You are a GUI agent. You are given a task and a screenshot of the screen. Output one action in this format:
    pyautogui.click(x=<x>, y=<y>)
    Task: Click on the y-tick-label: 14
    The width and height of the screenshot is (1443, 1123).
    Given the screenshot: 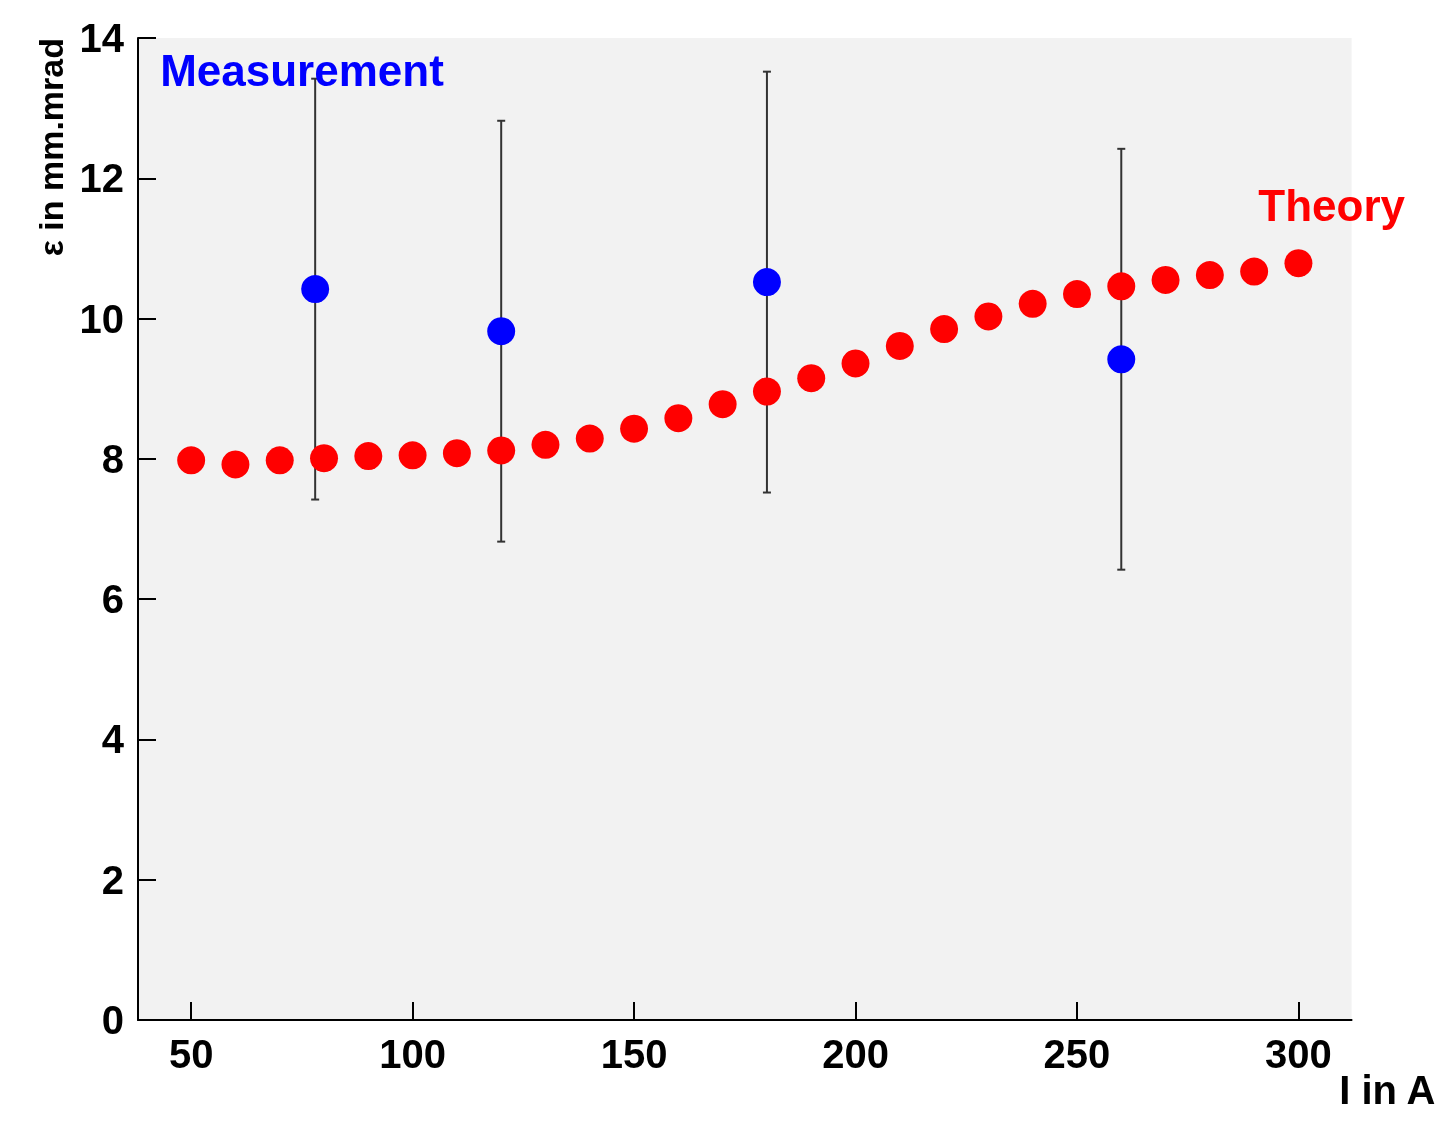 What is the action you would take?
    pyautogui.click(x=102, y=38)
    